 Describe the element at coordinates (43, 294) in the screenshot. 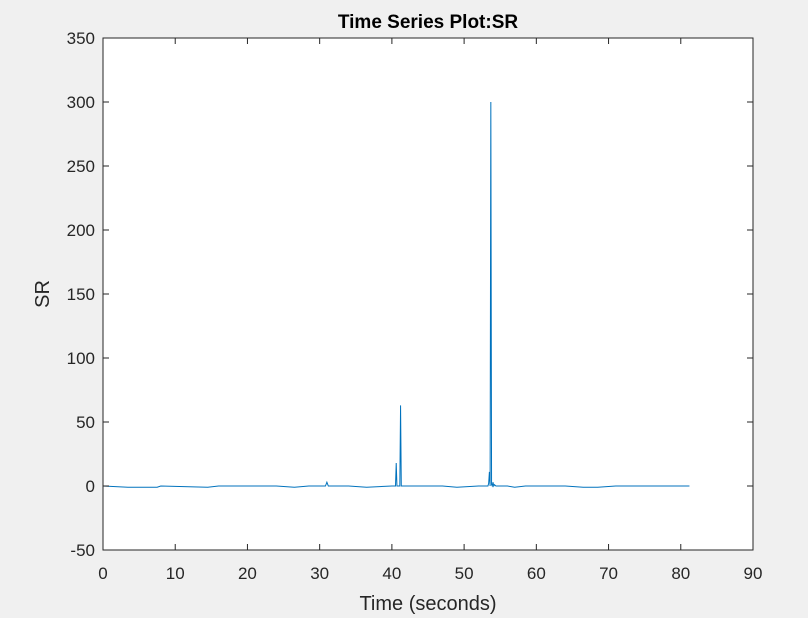

I see `y-axis-label: SR` at that location.